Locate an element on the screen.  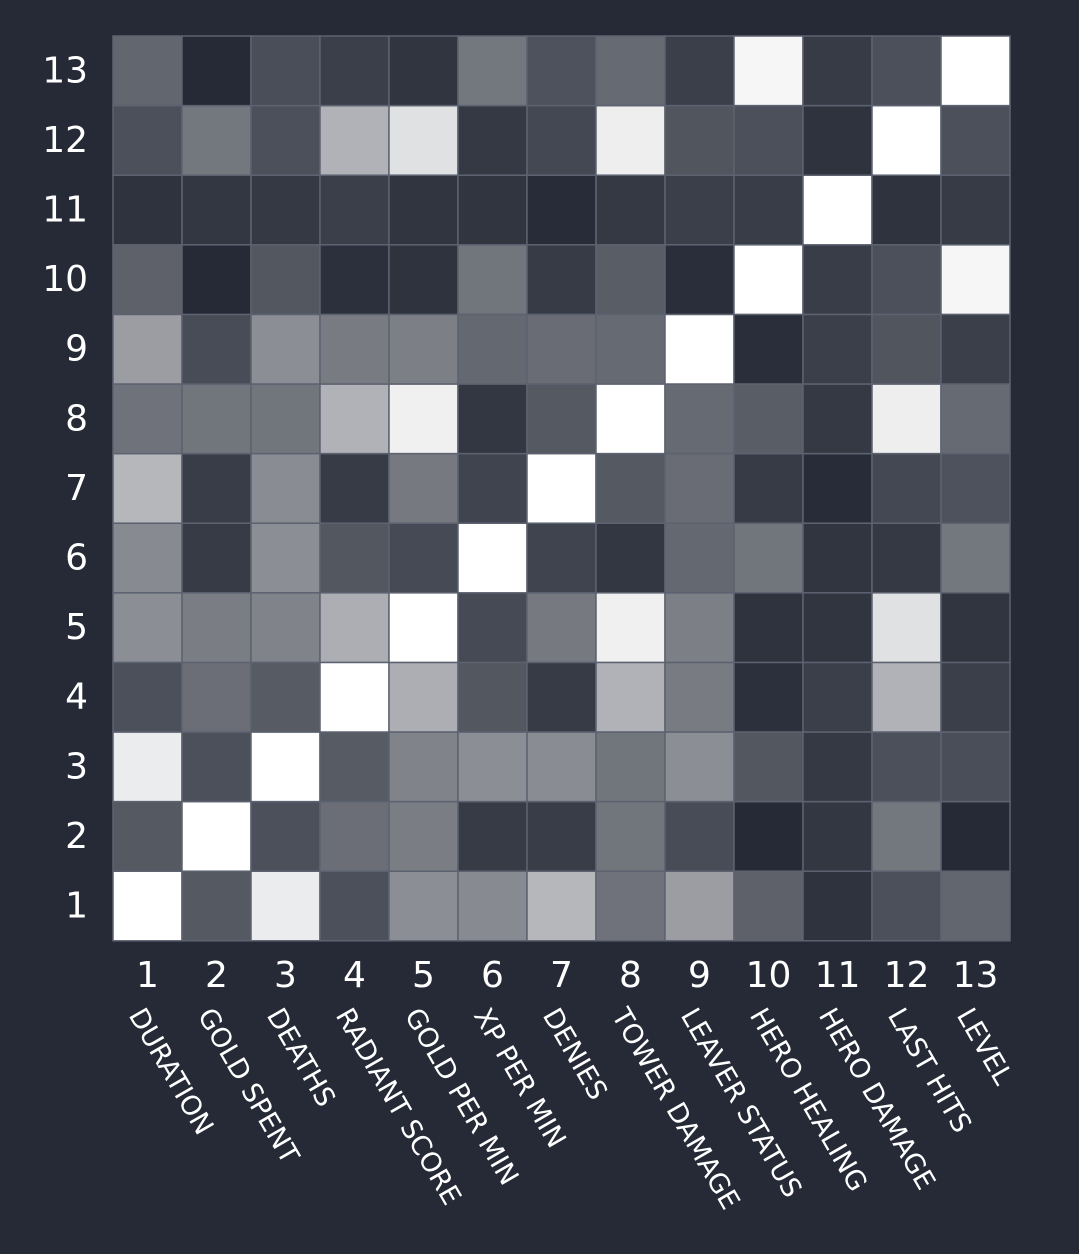
y-tick-label: 4 is located at coordinates (76, 697).